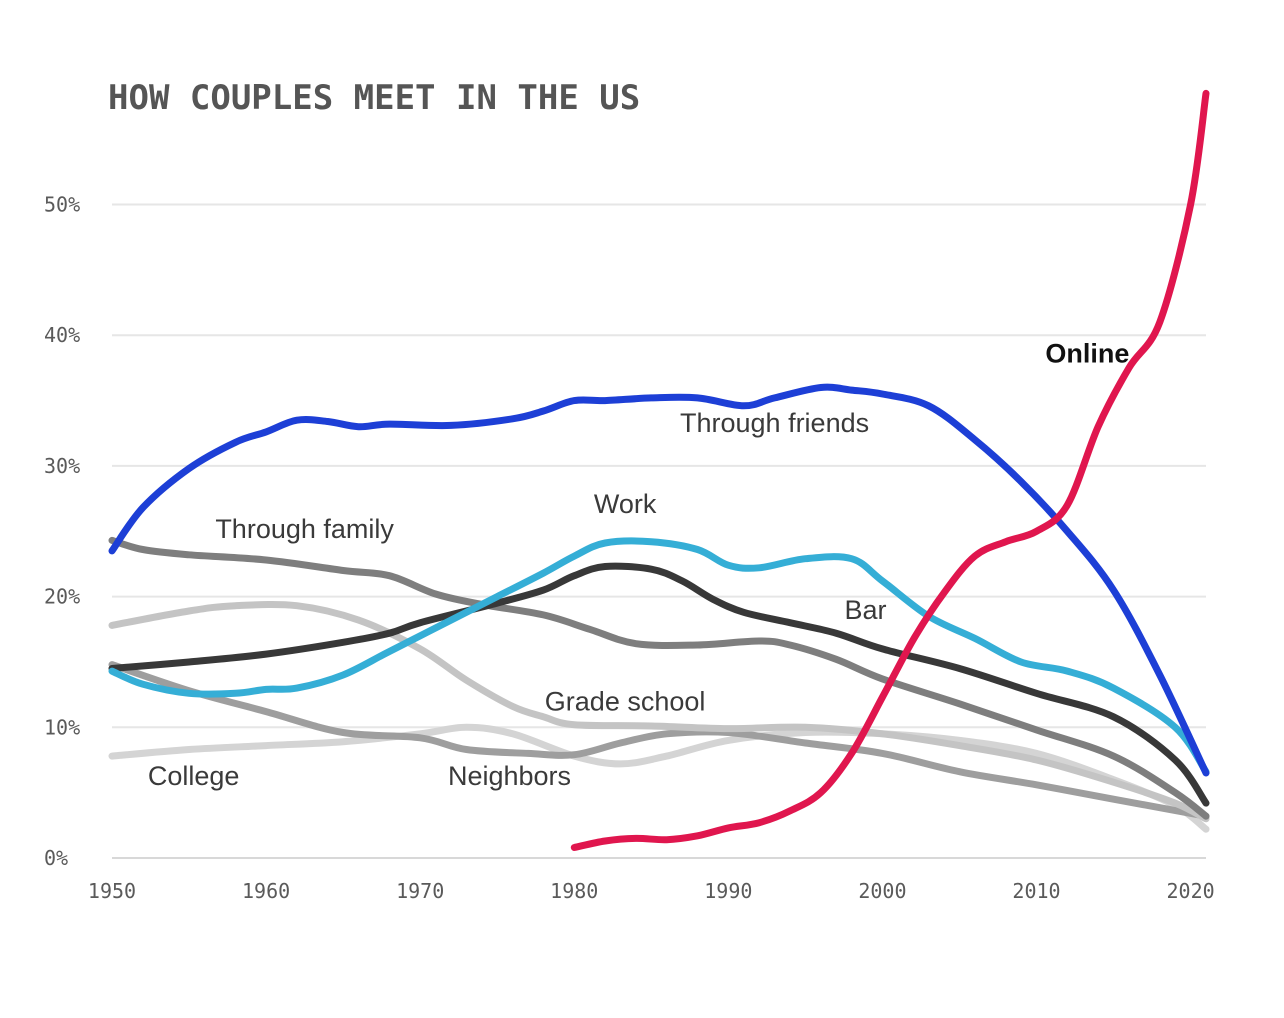 The image size is (1284, 1018). What do you see at coordinates (56, 858) in the screenshot?
I see `y-tick-label-0: 0%` at bounding box center [56, 858].